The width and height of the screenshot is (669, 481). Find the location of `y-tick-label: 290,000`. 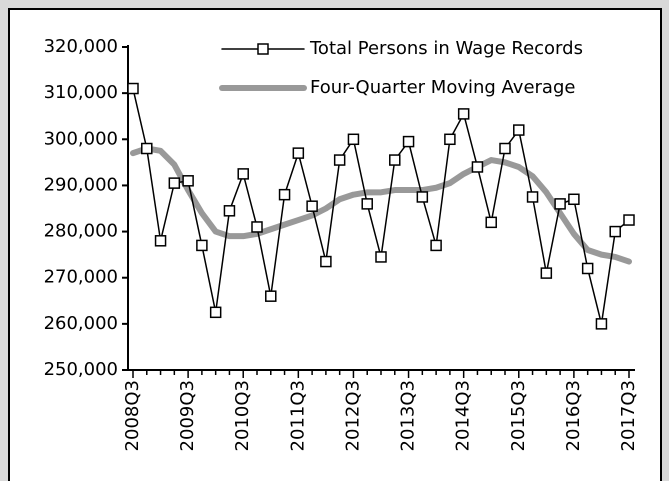

y-tick-label: 290,000 is located at coordinates (81, 184).